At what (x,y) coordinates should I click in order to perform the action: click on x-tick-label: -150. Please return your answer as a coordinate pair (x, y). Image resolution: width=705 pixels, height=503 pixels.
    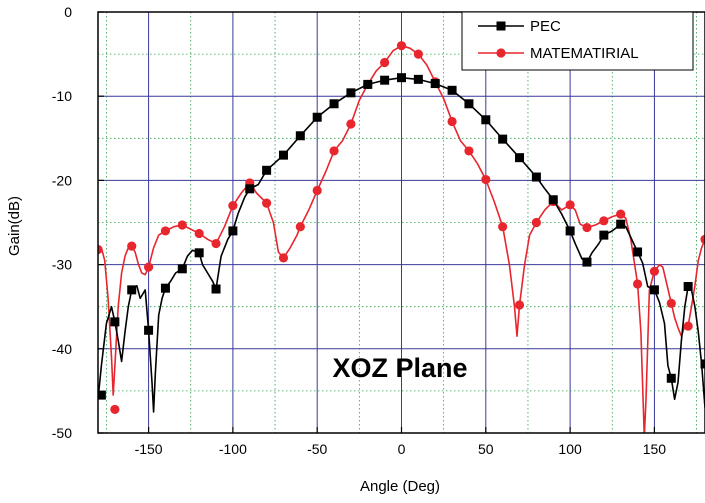
    Looking at the image, I should click on (149, 449).